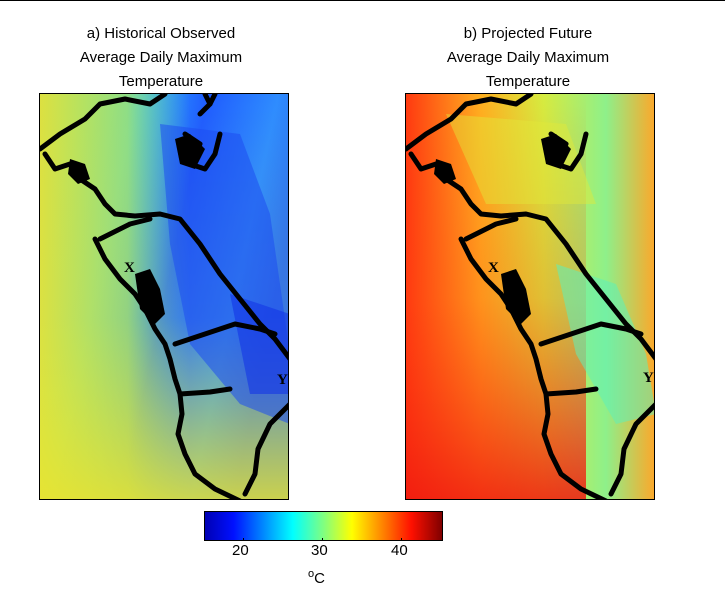 This screenshot has height=603, width=725. What do you see at coordinates (493, 268) in the screenshot?
I see `panel-b-marker-x: X` at bounding box center [493, 268].